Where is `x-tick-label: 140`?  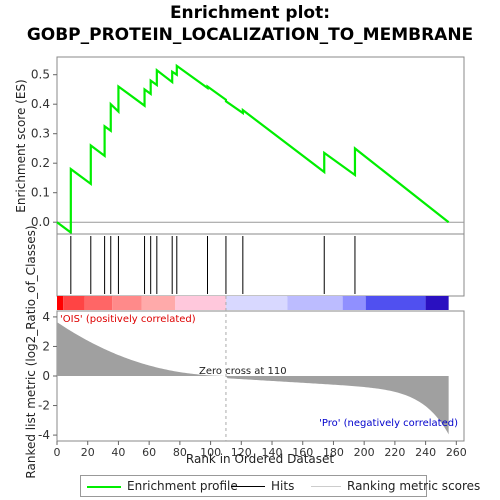 x-tick-label: 140 is located at coordinates (272, 452).